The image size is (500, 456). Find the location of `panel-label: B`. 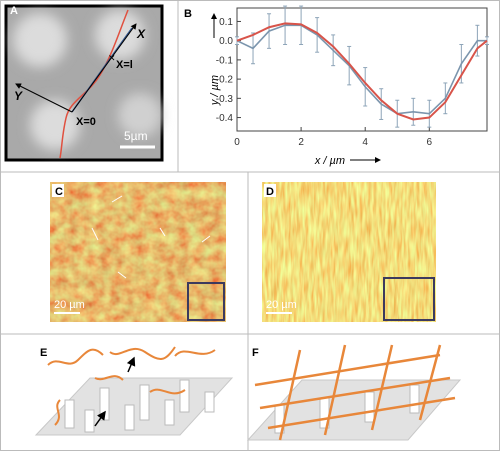

panel-label: B is located at coordinates (188, 14).